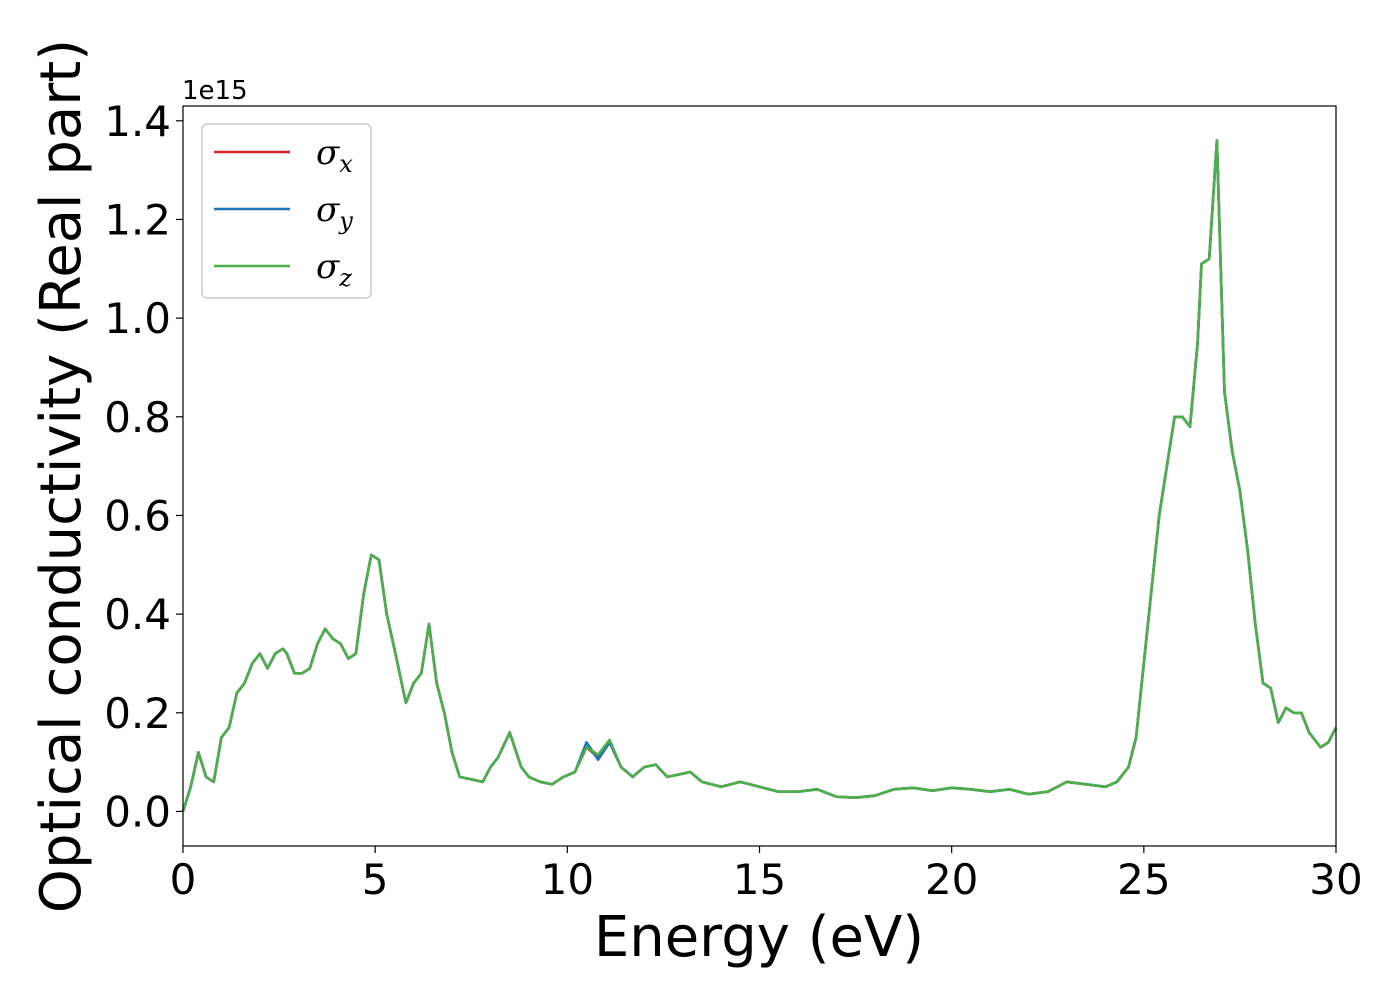 Image resolution: width=1400 pixels, height=1000 pixels. I want to click on x-tick-label: 20, so click(951, 879).